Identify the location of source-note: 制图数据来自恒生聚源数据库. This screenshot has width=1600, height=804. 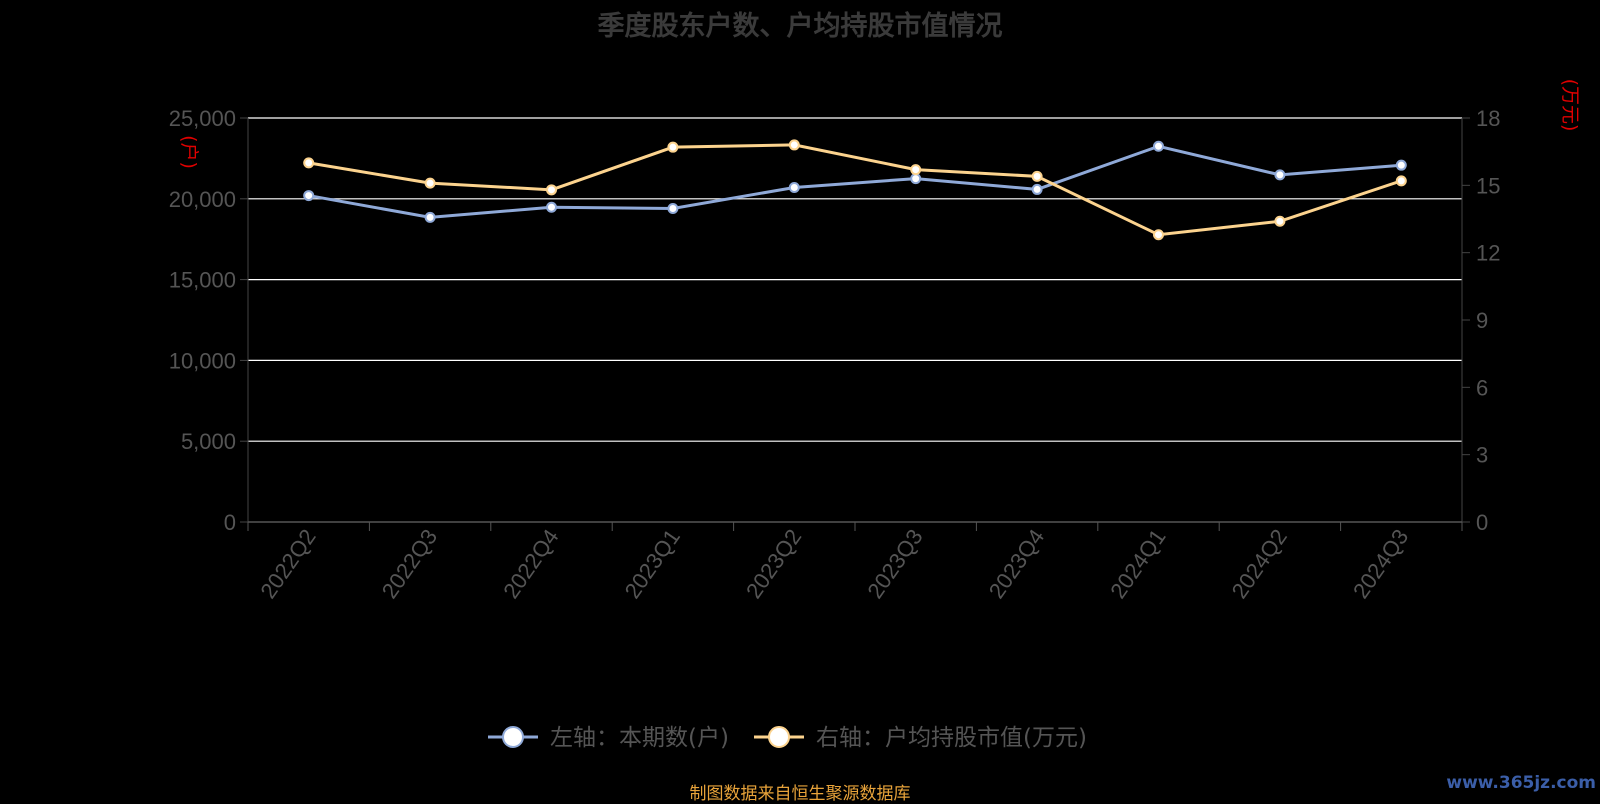
(800, 794).